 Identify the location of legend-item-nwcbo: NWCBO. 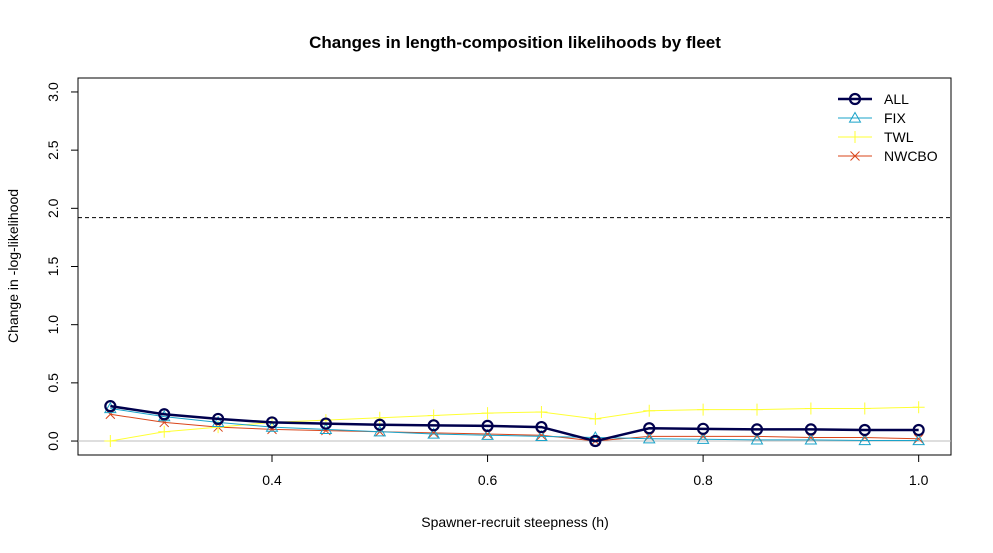
(888, 156).